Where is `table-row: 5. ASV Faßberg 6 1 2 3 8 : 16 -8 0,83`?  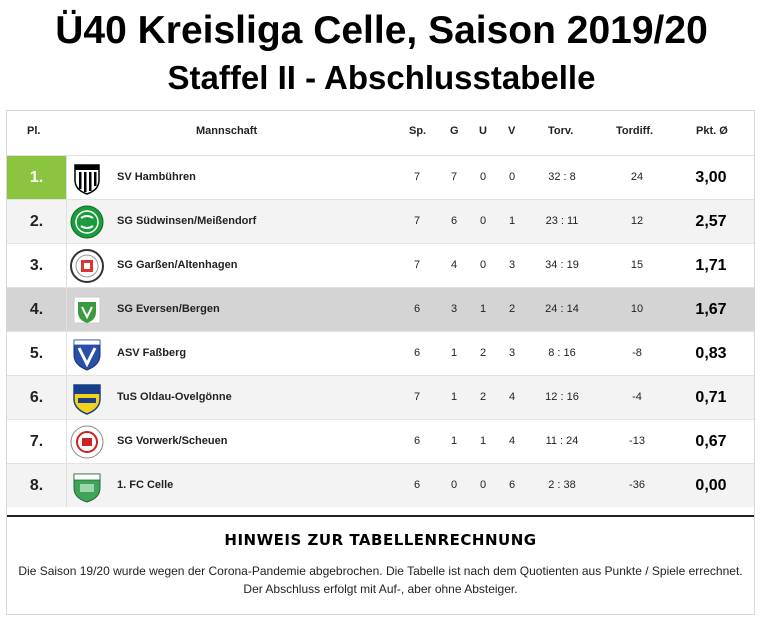
table-row: 5. ASV Faßberg 6 1 2 3 8 : 16 -8 0,83 is located at coordinates (380, 353).